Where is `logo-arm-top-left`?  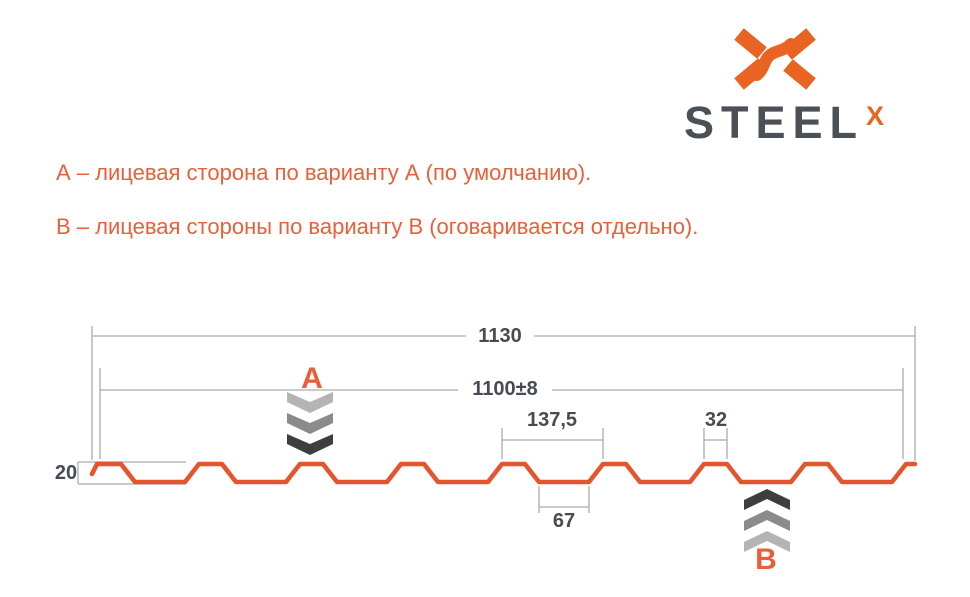 logo-arm-top-left is located at coordinates (750, 43).